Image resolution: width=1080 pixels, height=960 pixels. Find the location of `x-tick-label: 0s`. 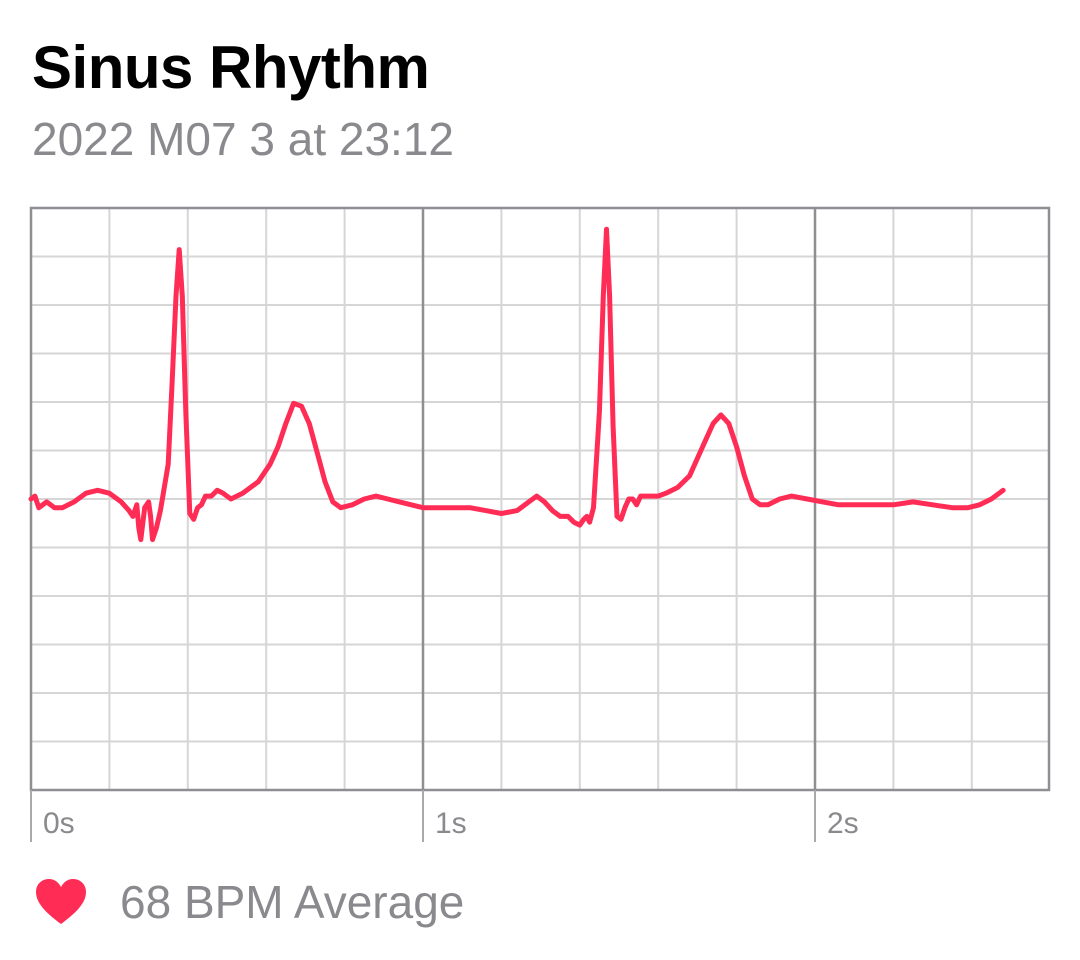

x-tick-label: 0s is located at coordinates (59, 823).